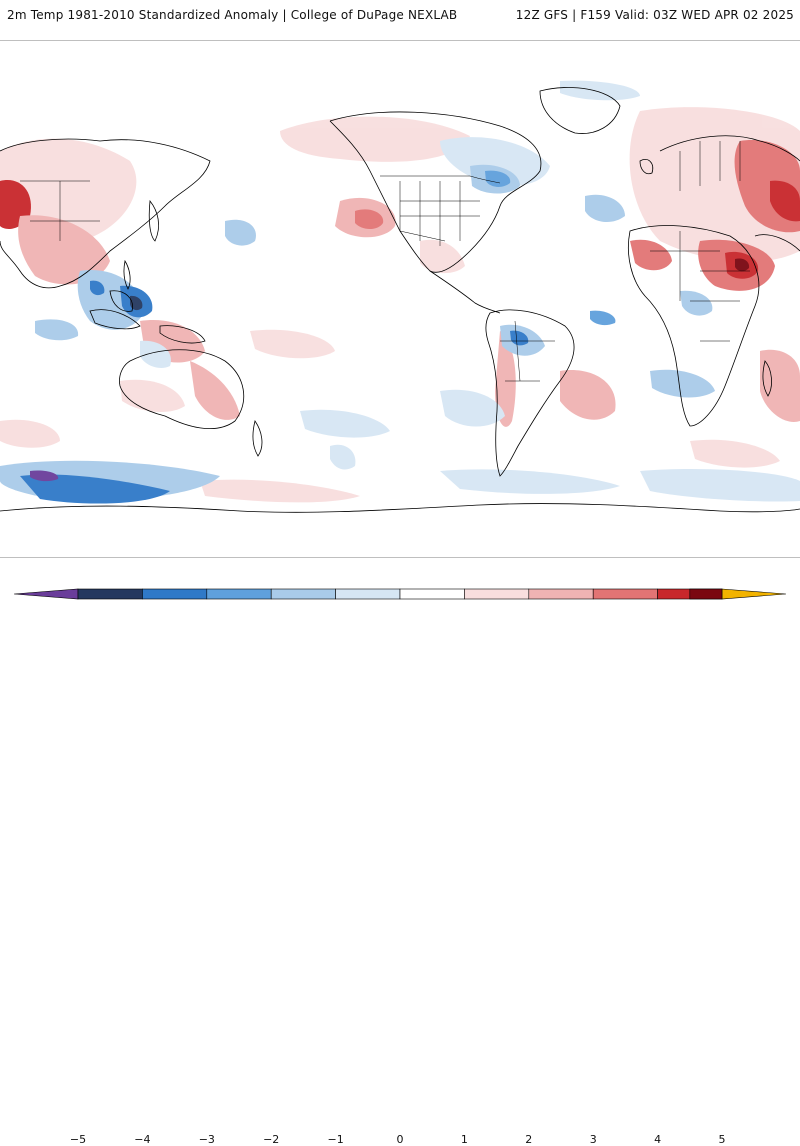 The width and height of the screenshot is (800, 1146). Describe the element at coordinates (529, 1139) in the screenshot. I see `colorbar-tick-label: 2` at that location.